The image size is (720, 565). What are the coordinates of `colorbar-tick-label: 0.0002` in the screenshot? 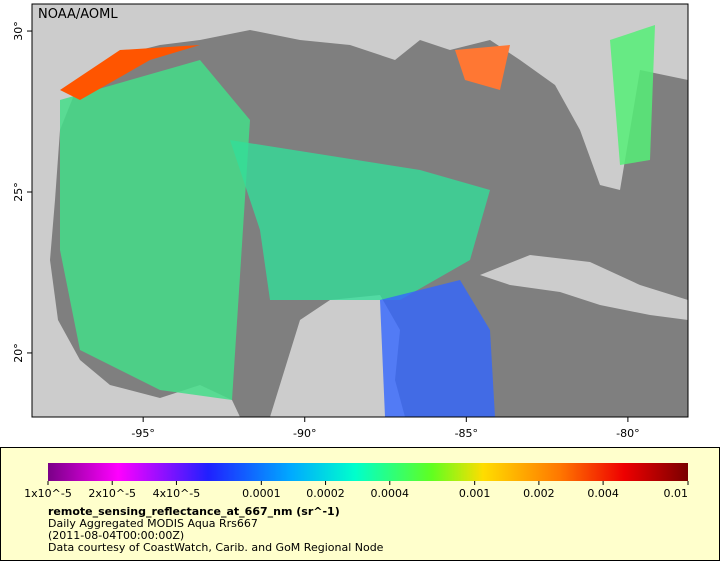 It's located at (325, 493).